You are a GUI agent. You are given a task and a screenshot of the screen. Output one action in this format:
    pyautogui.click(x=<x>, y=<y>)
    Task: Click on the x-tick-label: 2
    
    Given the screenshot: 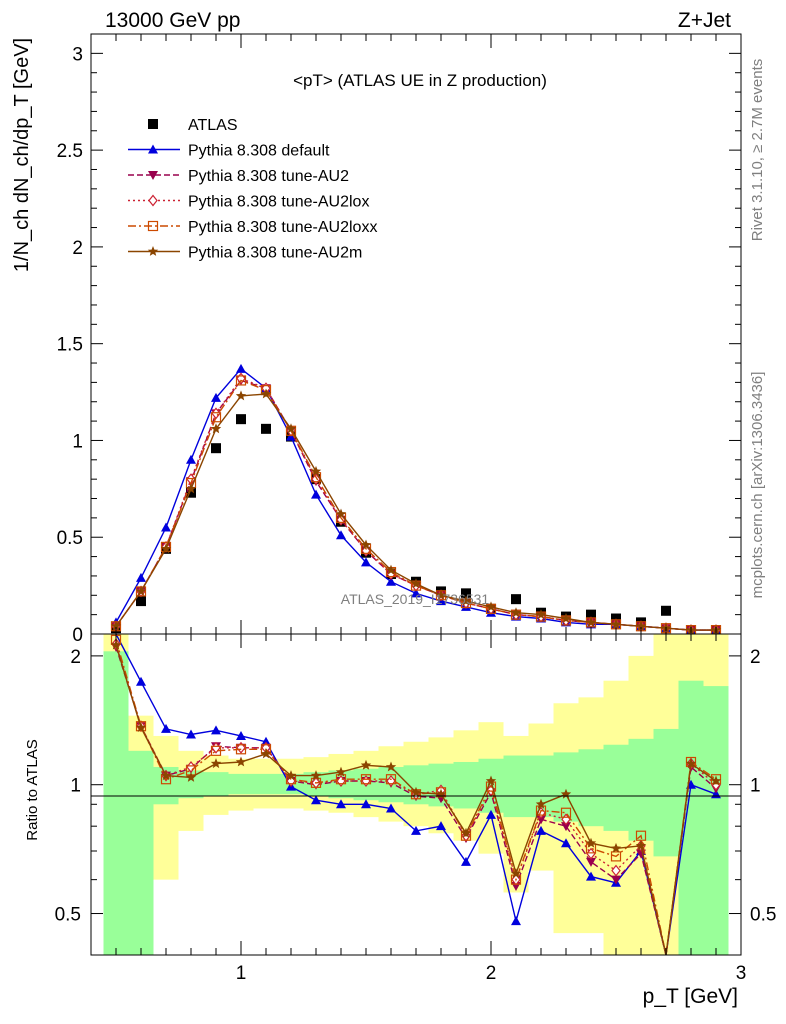 What is the action you would take?
    pyautogui.click(x=491, y=973)
    